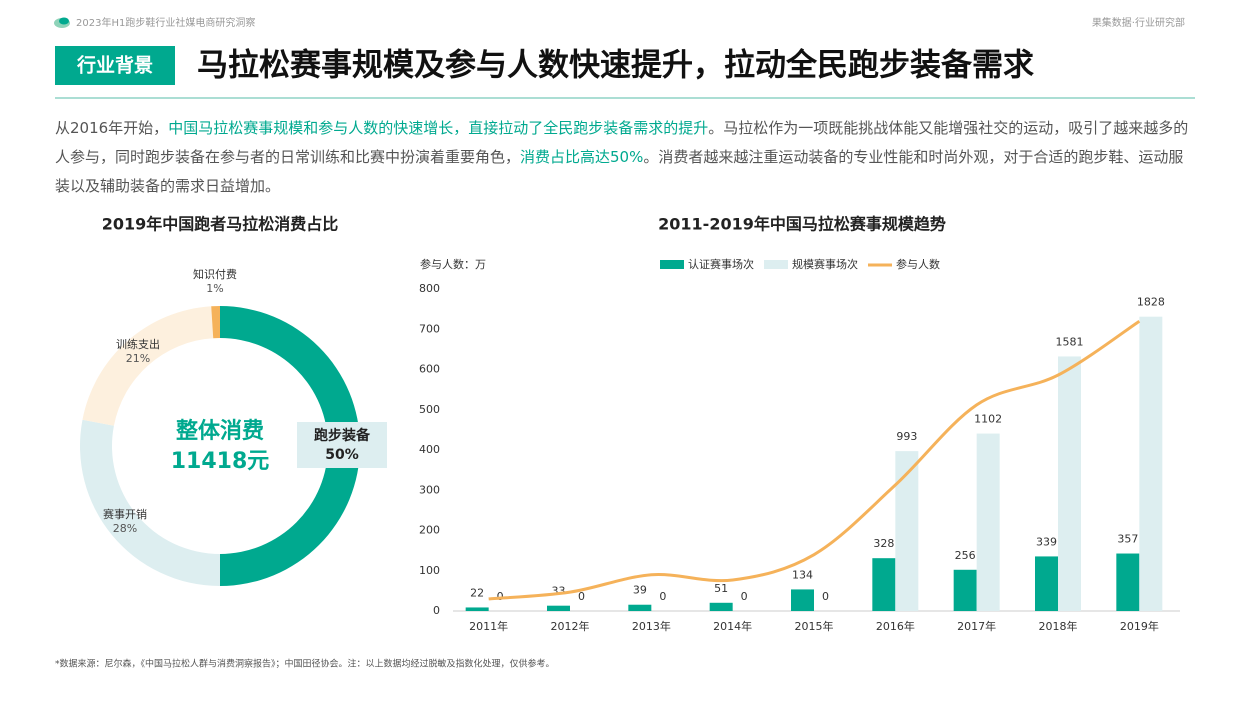 Image resolution: width=1250 pixels, height=703 pixels. What do you see at coordinates (429, 328) in the screenshot?
I see `y-tick-label: 700` at bounding box center [429, 328].